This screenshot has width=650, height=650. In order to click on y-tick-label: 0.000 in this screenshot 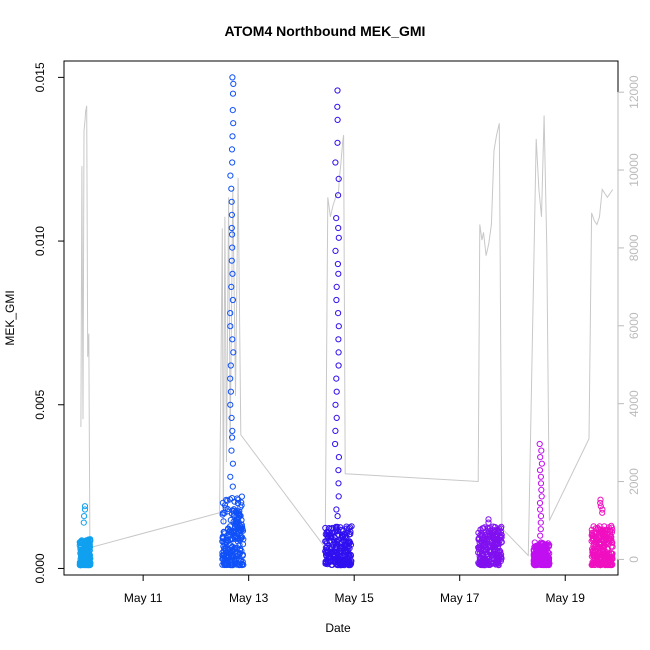, I will do `click(40, 568)`.